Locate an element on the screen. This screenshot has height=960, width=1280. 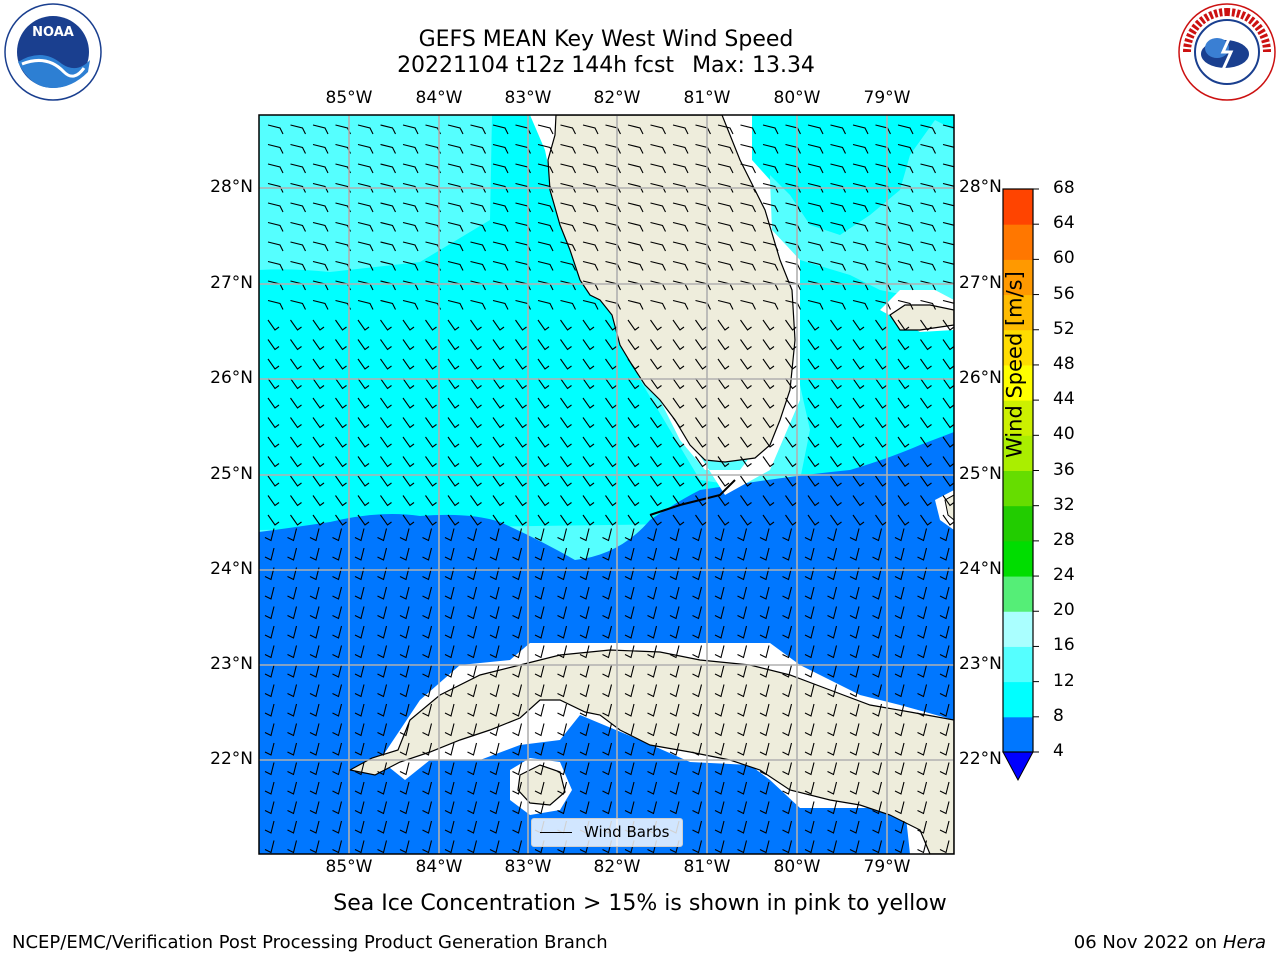
colorbar-tick-label: 24 is located at coordinates (1064, 575).